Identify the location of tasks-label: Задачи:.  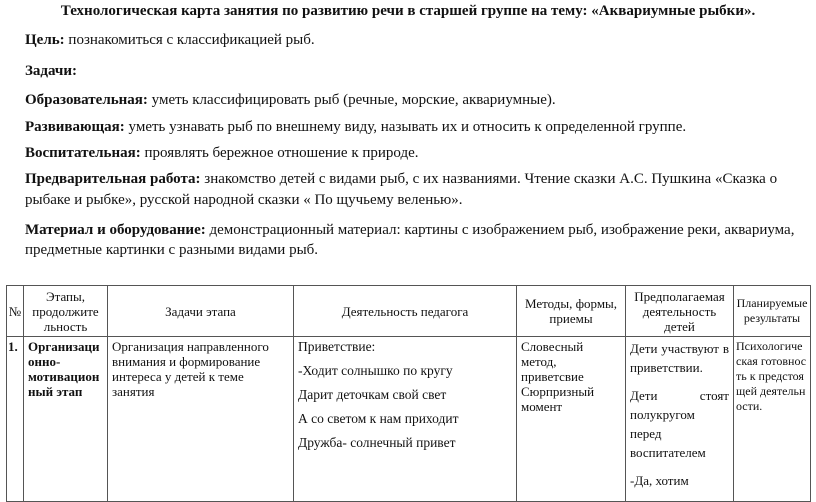
(51, 71).